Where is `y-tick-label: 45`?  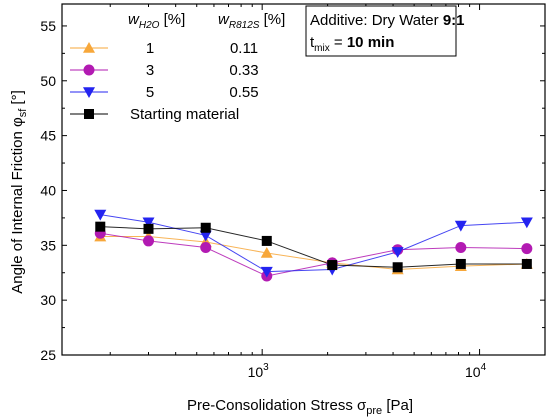
y-tick-label: 45 is located at coordinates (48, 136).